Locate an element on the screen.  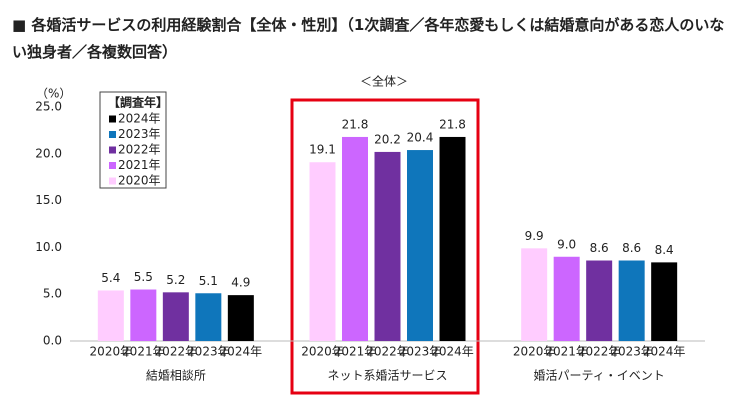
legend-label: 2021年 is located at coordinates (139, 165).